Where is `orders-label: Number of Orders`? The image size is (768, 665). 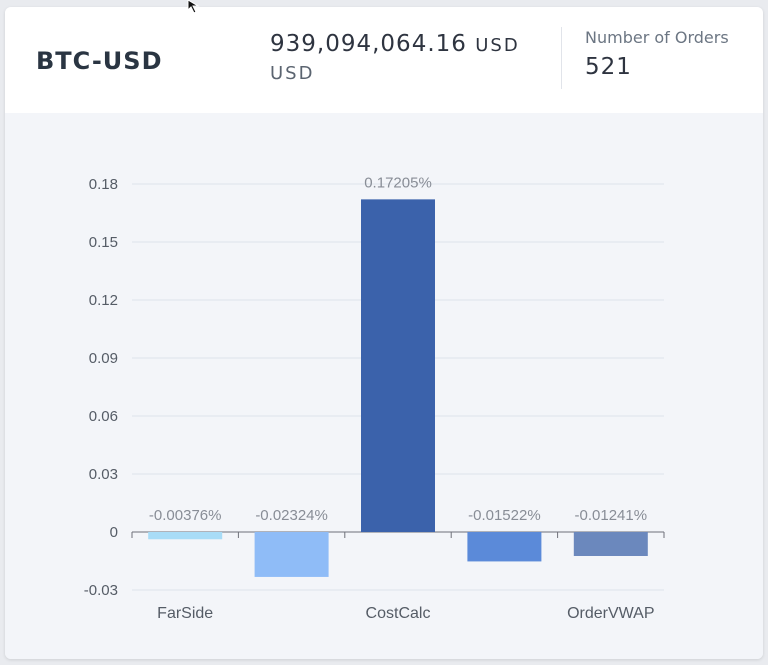 orders-label: Number of Orders is located at coordinates (657, 37).